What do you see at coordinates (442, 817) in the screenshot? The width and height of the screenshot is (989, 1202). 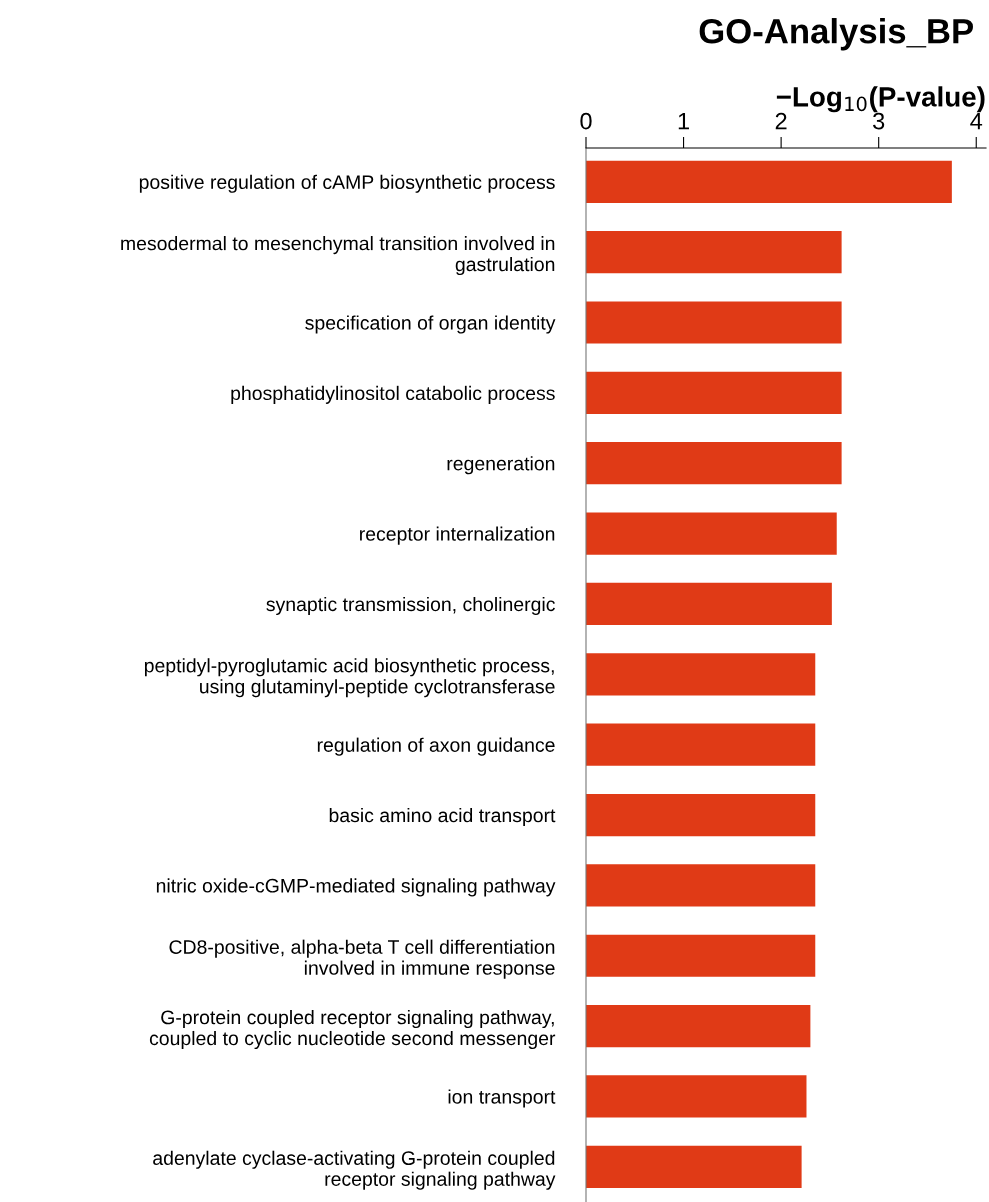 I see `y-tick-label: basic amino acid transport` at bounding box center [442, 817].